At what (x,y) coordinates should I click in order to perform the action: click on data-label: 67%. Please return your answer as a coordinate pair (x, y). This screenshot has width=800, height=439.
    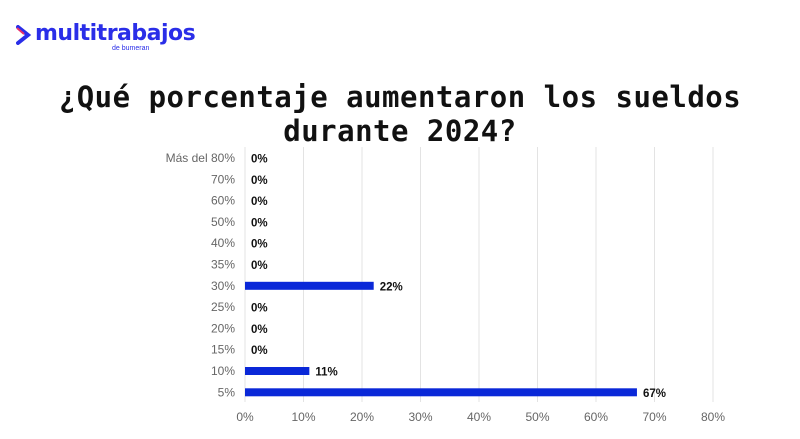
    Looking at the image, I should click on (654, 394).